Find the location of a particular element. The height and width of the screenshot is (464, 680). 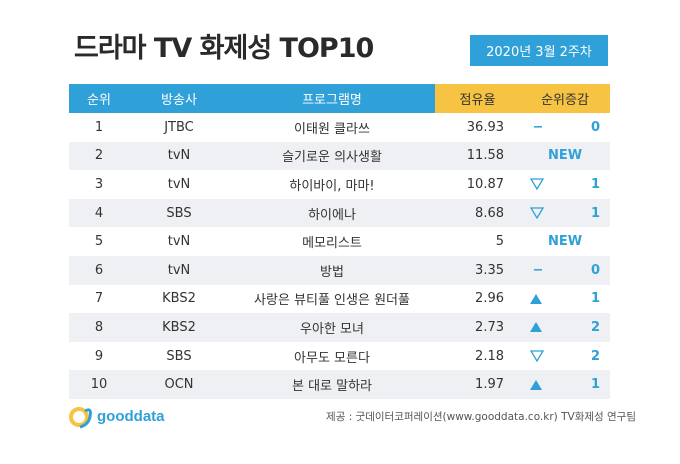

header-program: 프로그램명 is located at coordinates (332, 100).